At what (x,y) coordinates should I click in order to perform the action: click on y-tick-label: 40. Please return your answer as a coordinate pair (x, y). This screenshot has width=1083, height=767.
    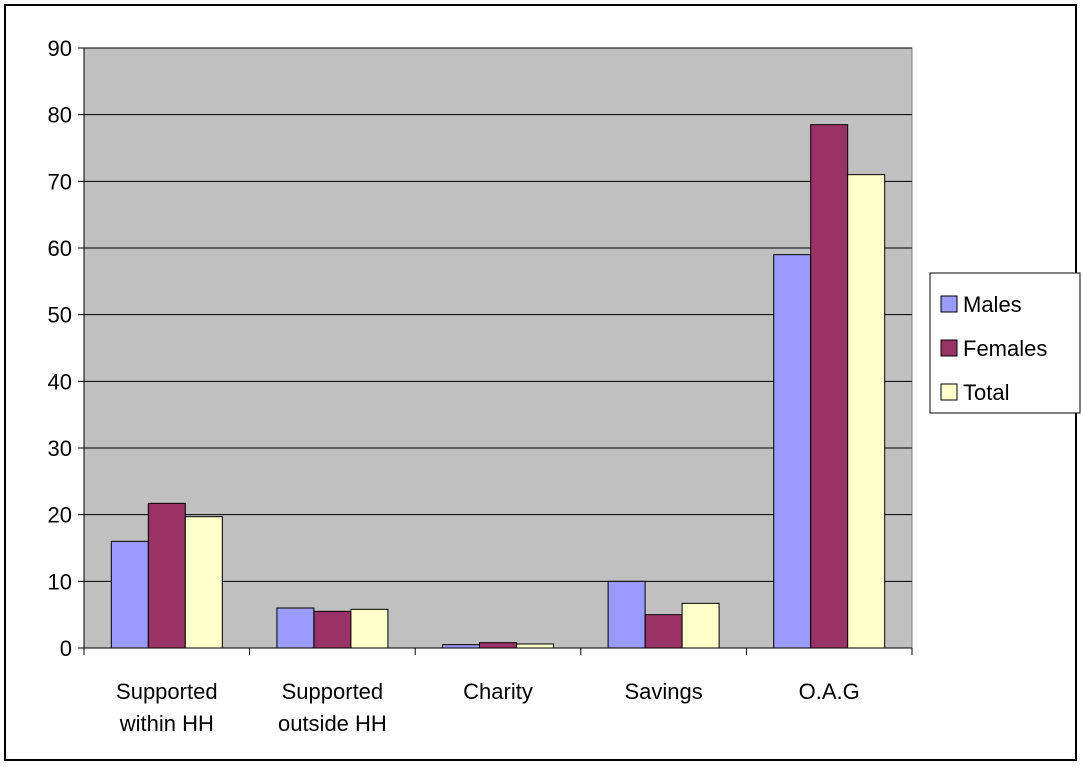
    Looking at the image, I should click on (60, 381).